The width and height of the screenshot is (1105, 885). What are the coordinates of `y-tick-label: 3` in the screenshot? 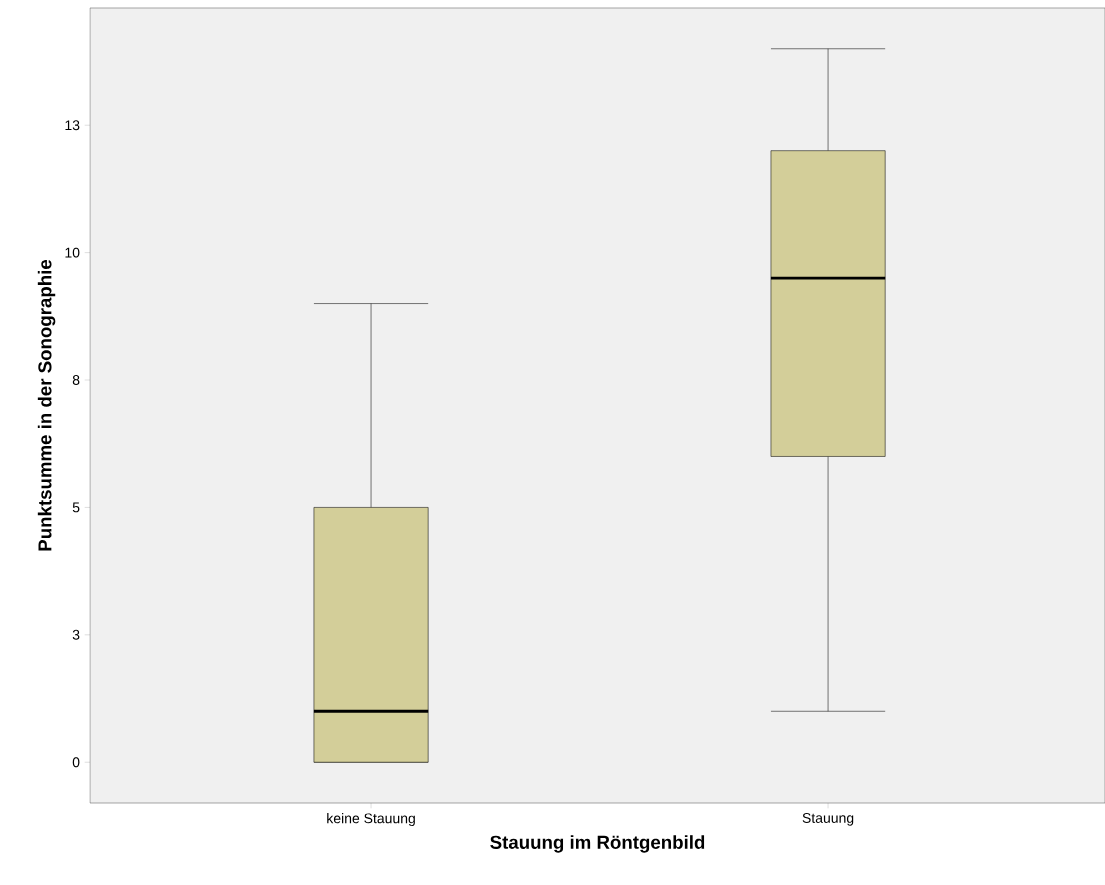 It's located at (76, 634).